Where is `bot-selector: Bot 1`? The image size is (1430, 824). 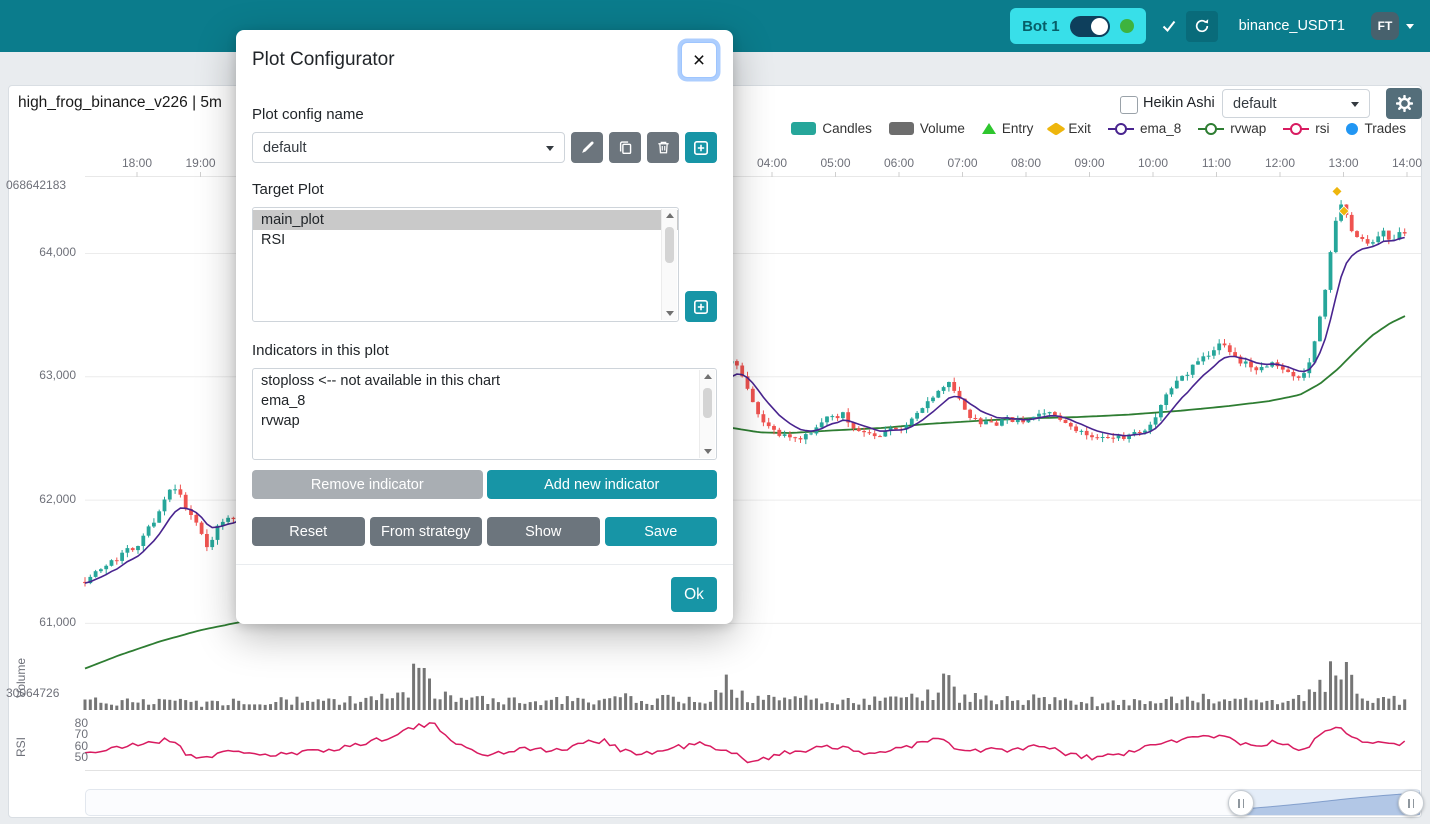
bot-selector: Bot 1 is located at coordinates (1078, 26).